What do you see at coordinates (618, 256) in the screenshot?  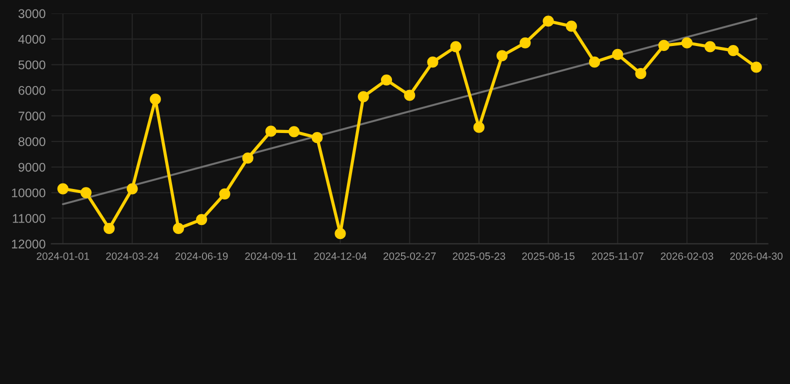 I see `x-tick-label: 2025-11-07` at bounding box center [618, 256].